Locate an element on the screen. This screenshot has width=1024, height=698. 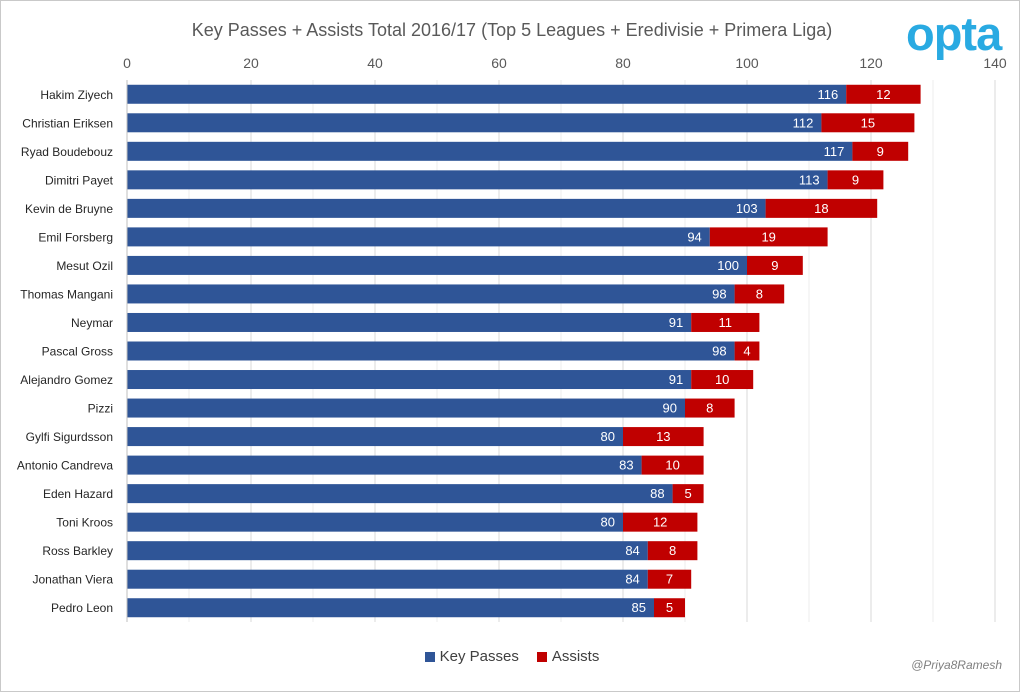
key-passes-value-label: 117 is located at coordinates (834, 151).